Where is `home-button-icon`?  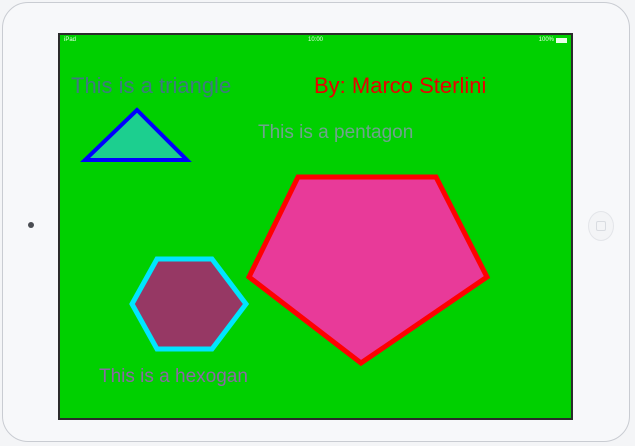
home-button-icon is located at coordinates (601, 226).